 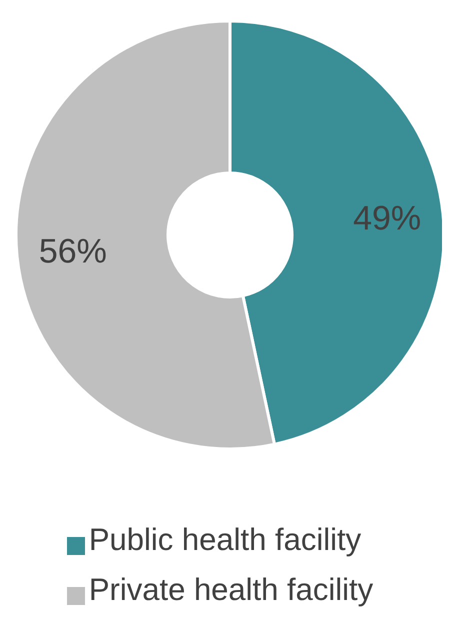 What do you see at coordinates (72, 251) in the screenshot?
I see `data-label: 56%` at bounding box center [72, 251].